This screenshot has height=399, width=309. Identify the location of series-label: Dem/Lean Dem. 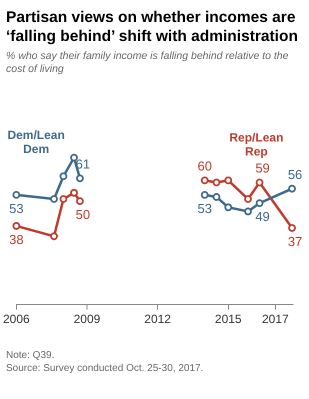
(36, 142).